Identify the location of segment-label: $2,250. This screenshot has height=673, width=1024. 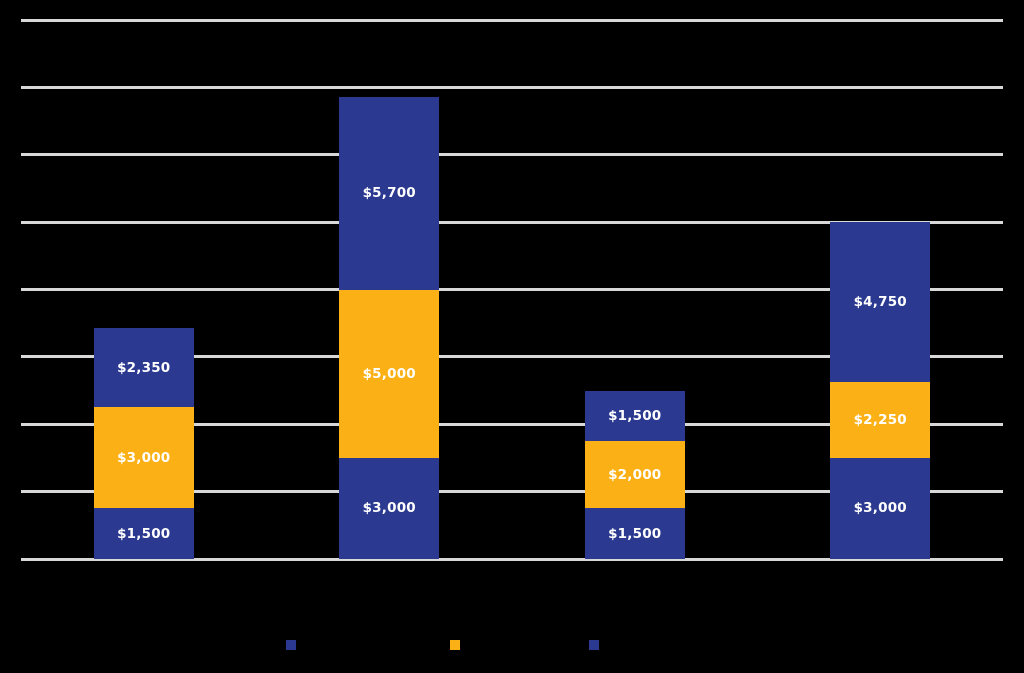
(880, 420).